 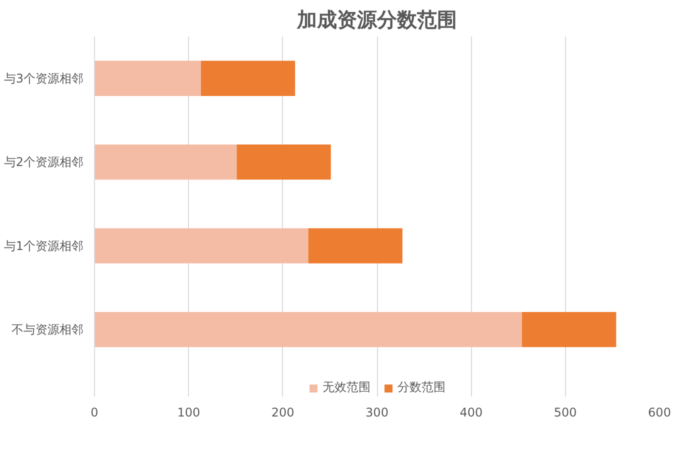 I want to click on x-tick-label: 400, so click(x=471, y=413).